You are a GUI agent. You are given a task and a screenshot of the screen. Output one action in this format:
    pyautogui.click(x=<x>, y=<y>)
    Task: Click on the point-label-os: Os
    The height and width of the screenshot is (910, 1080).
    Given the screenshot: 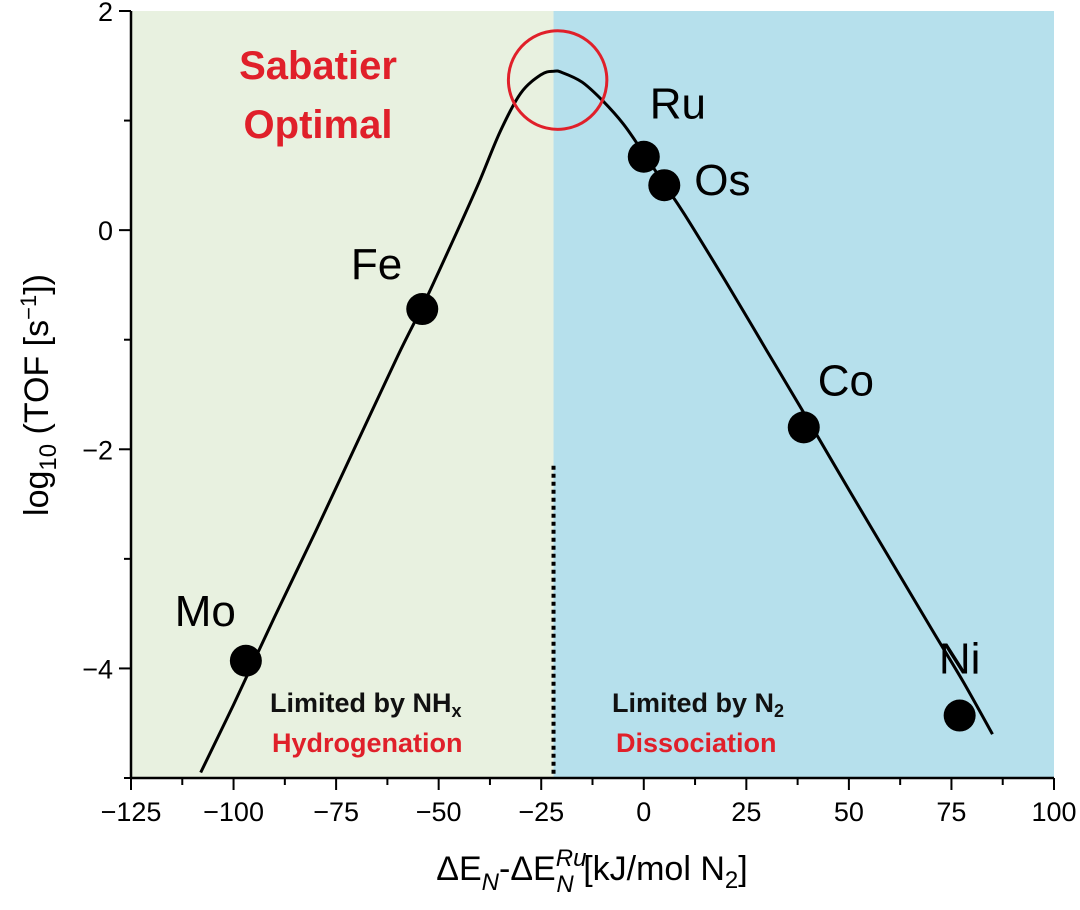 What is the action you would take?
    pyautogui.click(x=722, y=180)
    